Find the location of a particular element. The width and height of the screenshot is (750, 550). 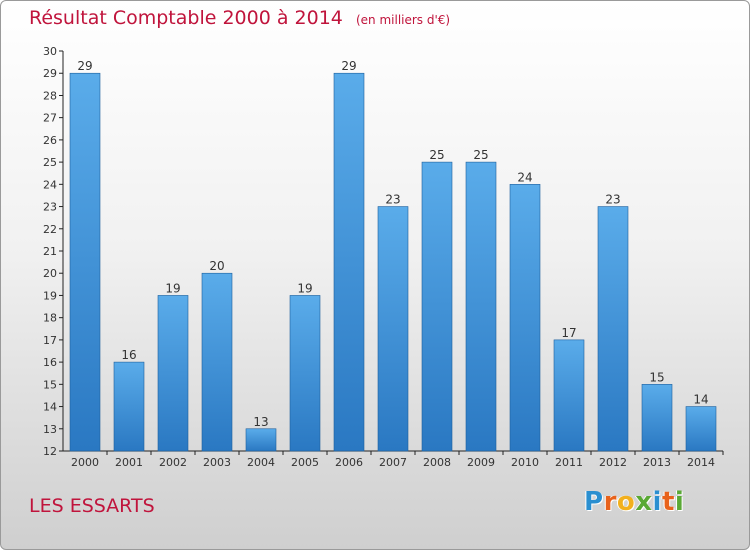

x-tick-label: 2011 is located at coordinates (569, 462).